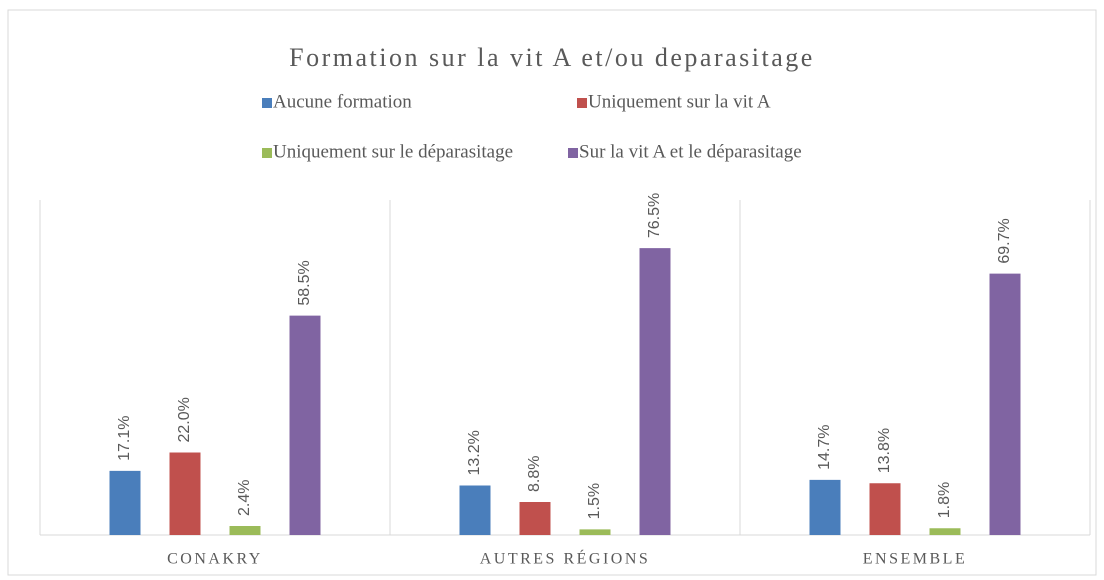  Describe the element at coordinates (824, 447) in the screenshot. I see `value-label: 14.7%` at that location.